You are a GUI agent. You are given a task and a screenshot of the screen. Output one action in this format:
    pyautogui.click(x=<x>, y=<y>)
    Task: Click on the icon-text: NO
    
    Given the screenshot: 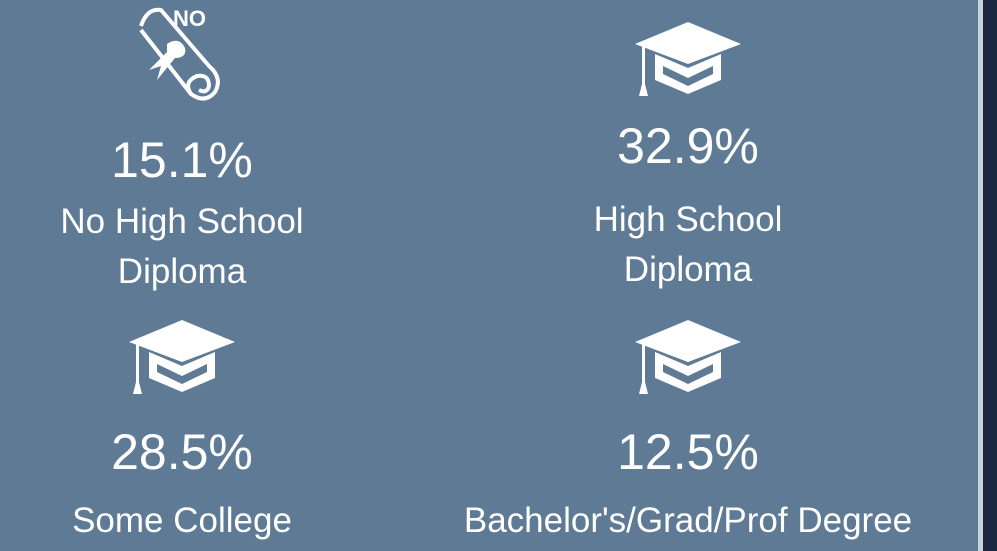 What is the action you would take?
    pyautogui.click(x=189, y=18)
    